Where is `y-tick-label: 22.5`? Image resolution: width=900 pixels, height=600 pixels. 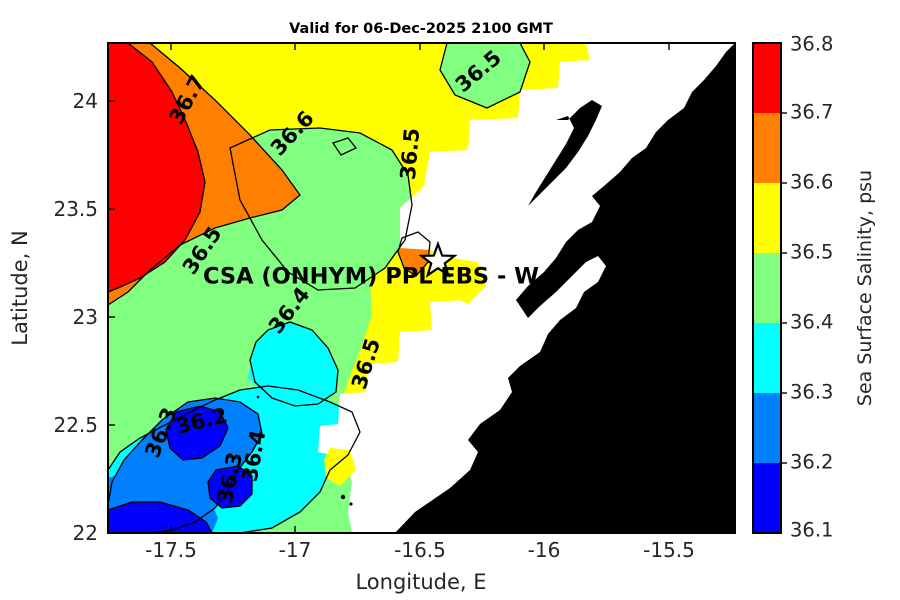
y-tick-label: 22.5 is located at coordinates (75, 425).